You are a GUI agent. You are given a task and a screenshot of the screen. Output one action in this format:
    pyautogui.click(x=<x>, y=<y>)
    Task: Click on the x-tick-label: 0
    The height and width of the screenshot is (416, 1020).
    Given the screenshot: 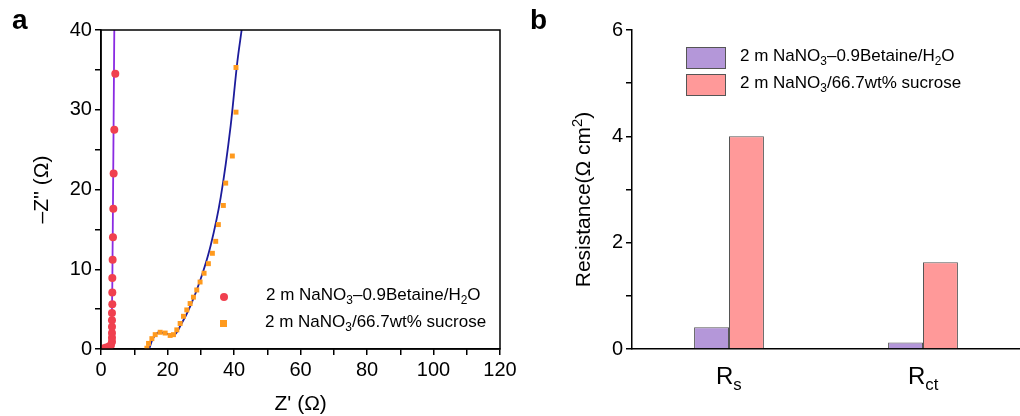 What is the action you would take?
    pyautogui.click(x=101, y=368)
    